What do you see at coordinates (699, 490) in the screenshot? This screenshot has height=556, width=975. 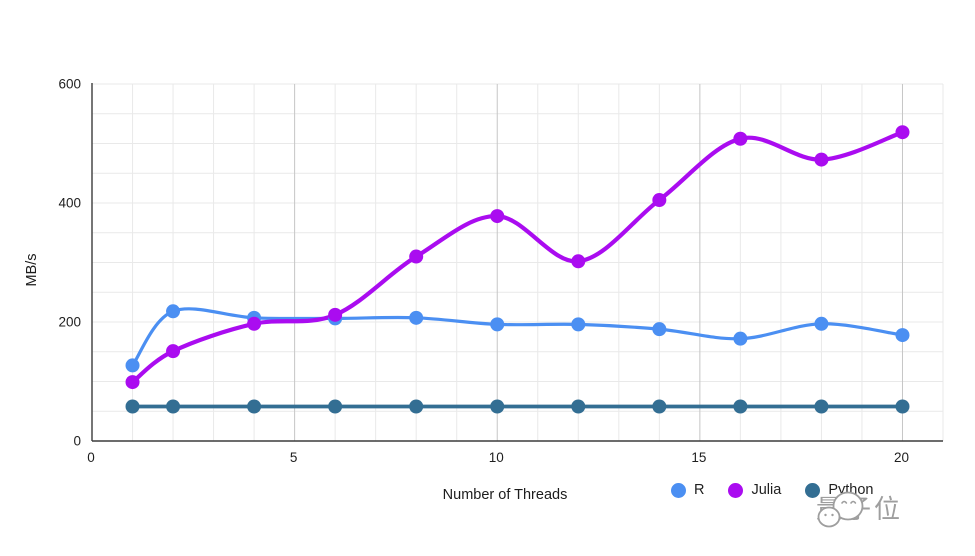 I see `legend-label: R` at bounding box center [699, 490].